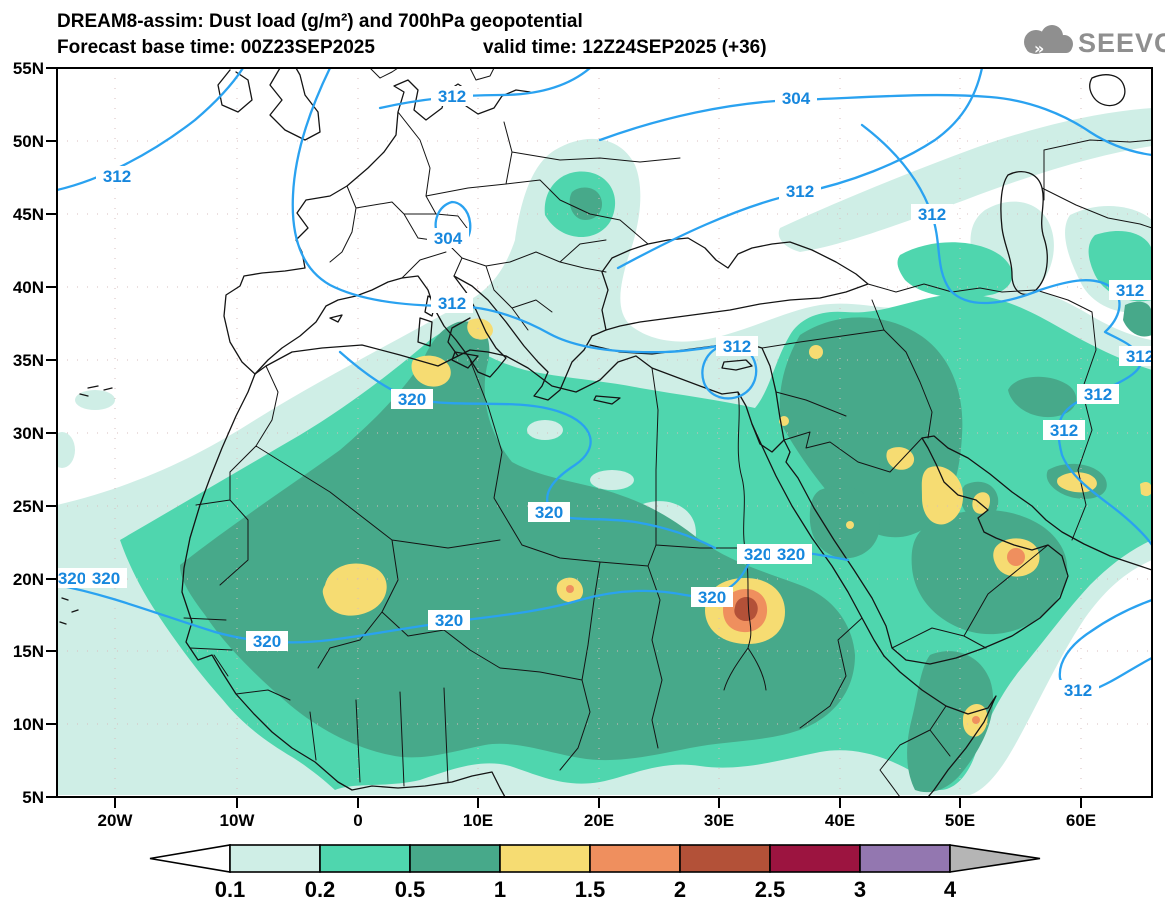 Image resolution: width=1165 pixels, height=912 pixels. I want to click on dust-area-1-tunis-coast, so click(480, 329).